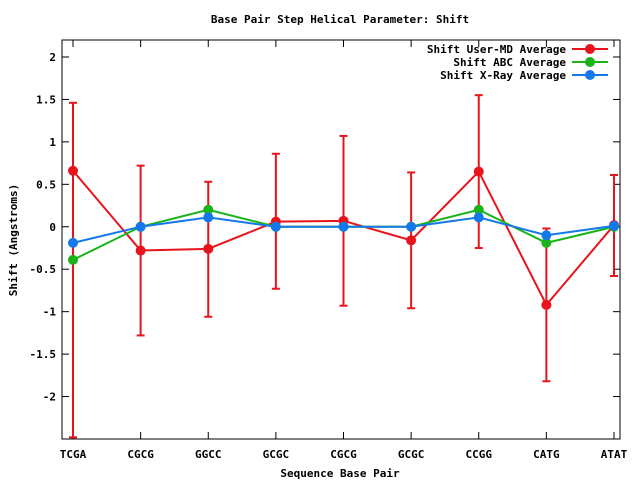 This screenshot has width=640, height=480. I want to click on y-tick-label: -1, so click(50, 312).